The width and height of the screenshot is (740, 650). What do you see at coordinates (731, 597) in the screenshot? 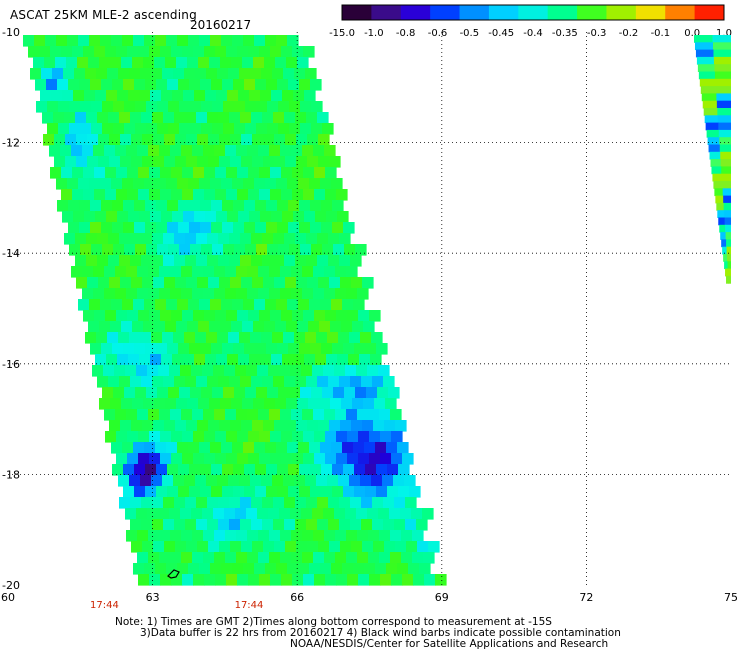
I see `x-tick-label: 75` at bounding box center [731, 597].